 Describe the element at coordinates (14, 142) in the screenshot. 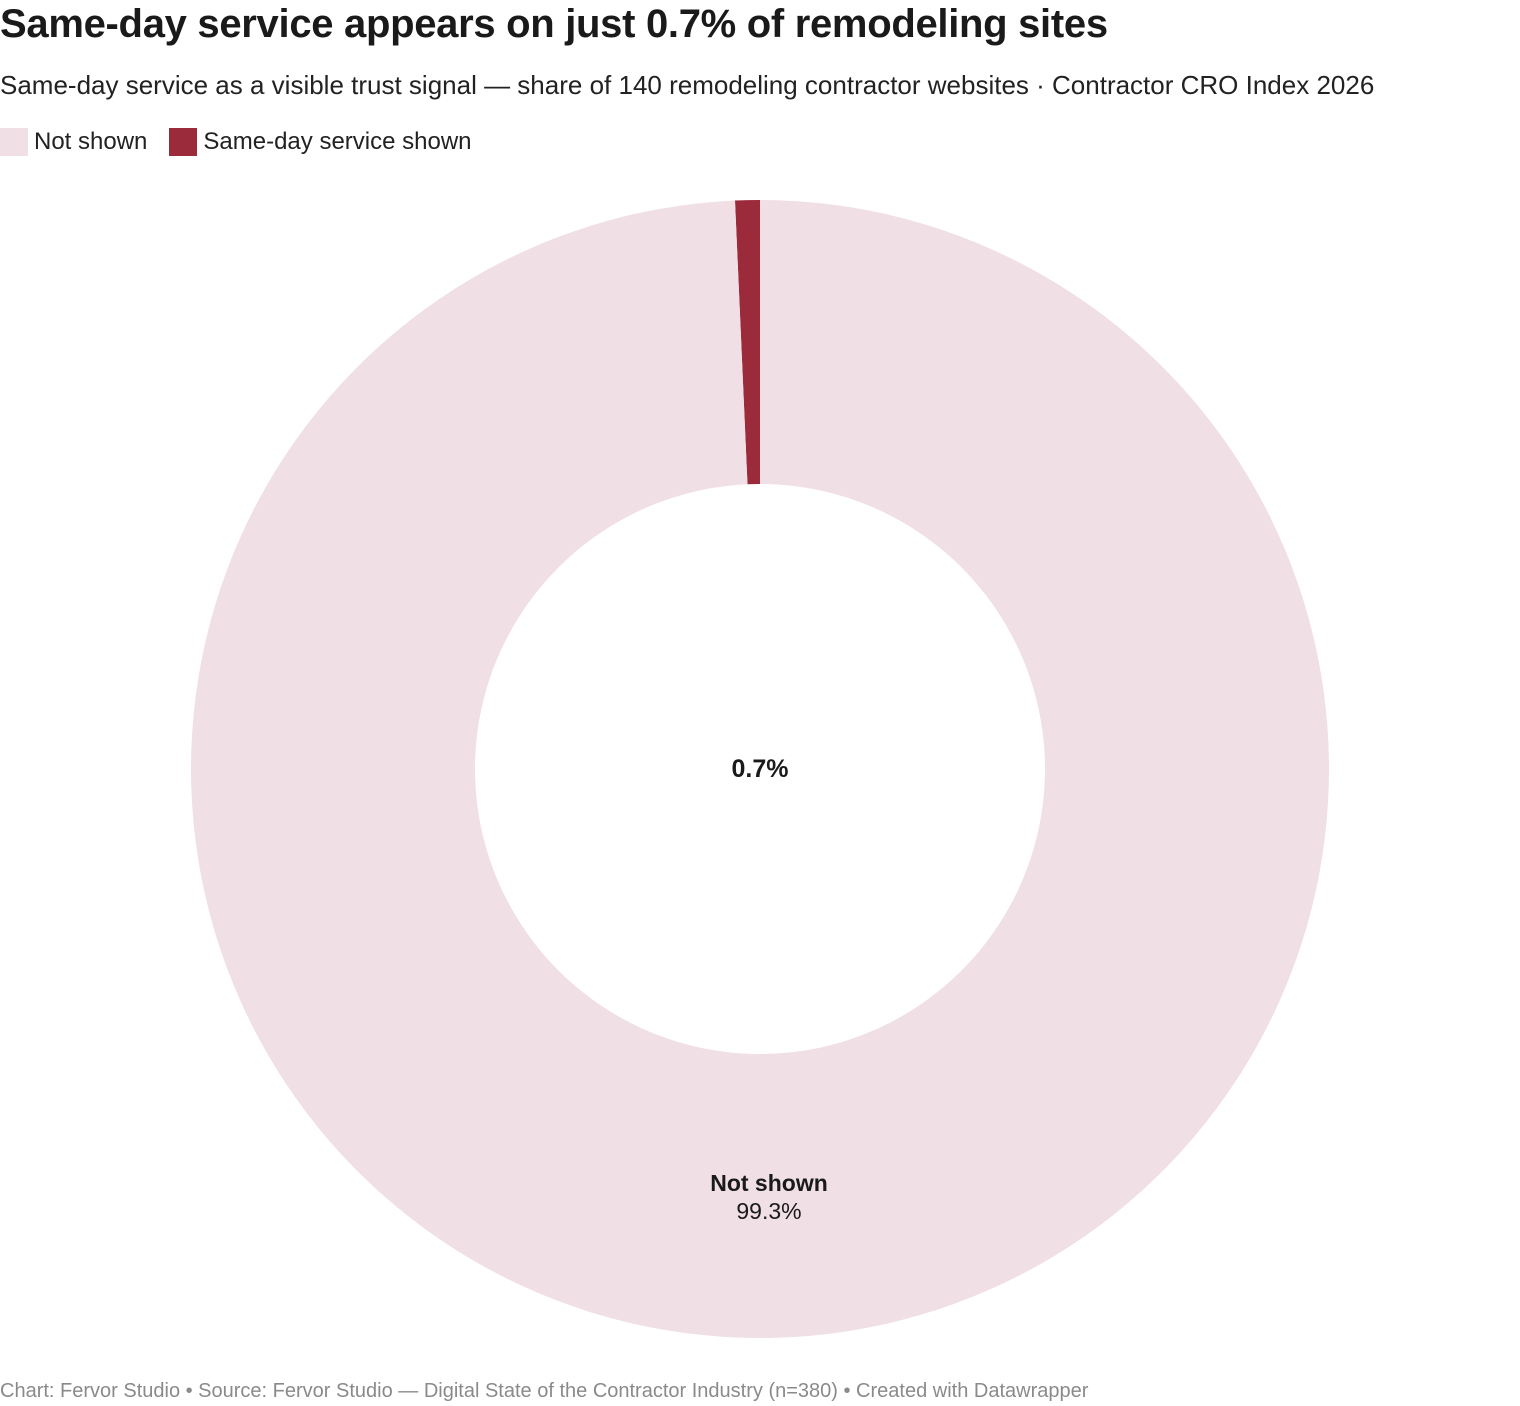

I see `legend-swatch-not-shown` at that location.